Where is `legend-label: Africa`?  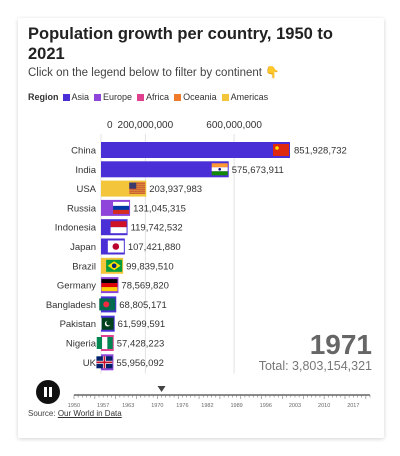
legend-label: Africa is located at coordinates (158, 97).